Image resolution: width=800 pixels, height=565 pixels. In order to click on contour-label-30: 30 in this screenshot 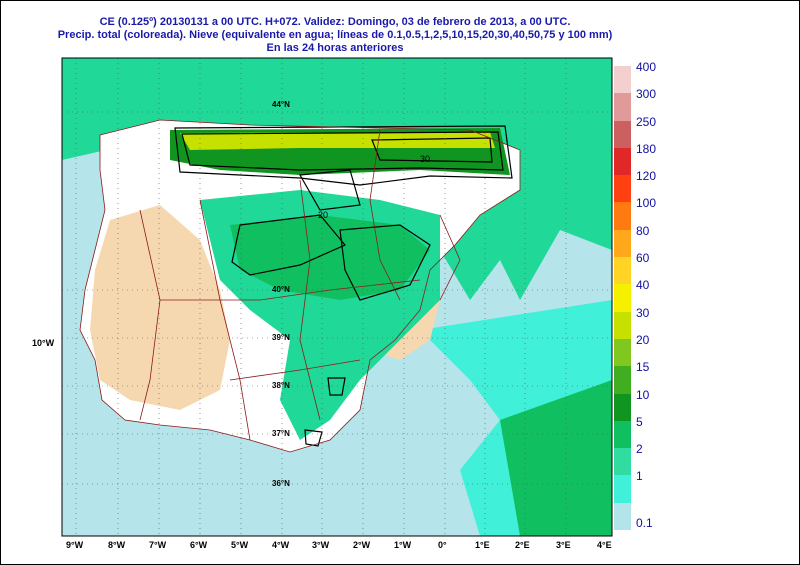, I will do `click(425, 159)`.